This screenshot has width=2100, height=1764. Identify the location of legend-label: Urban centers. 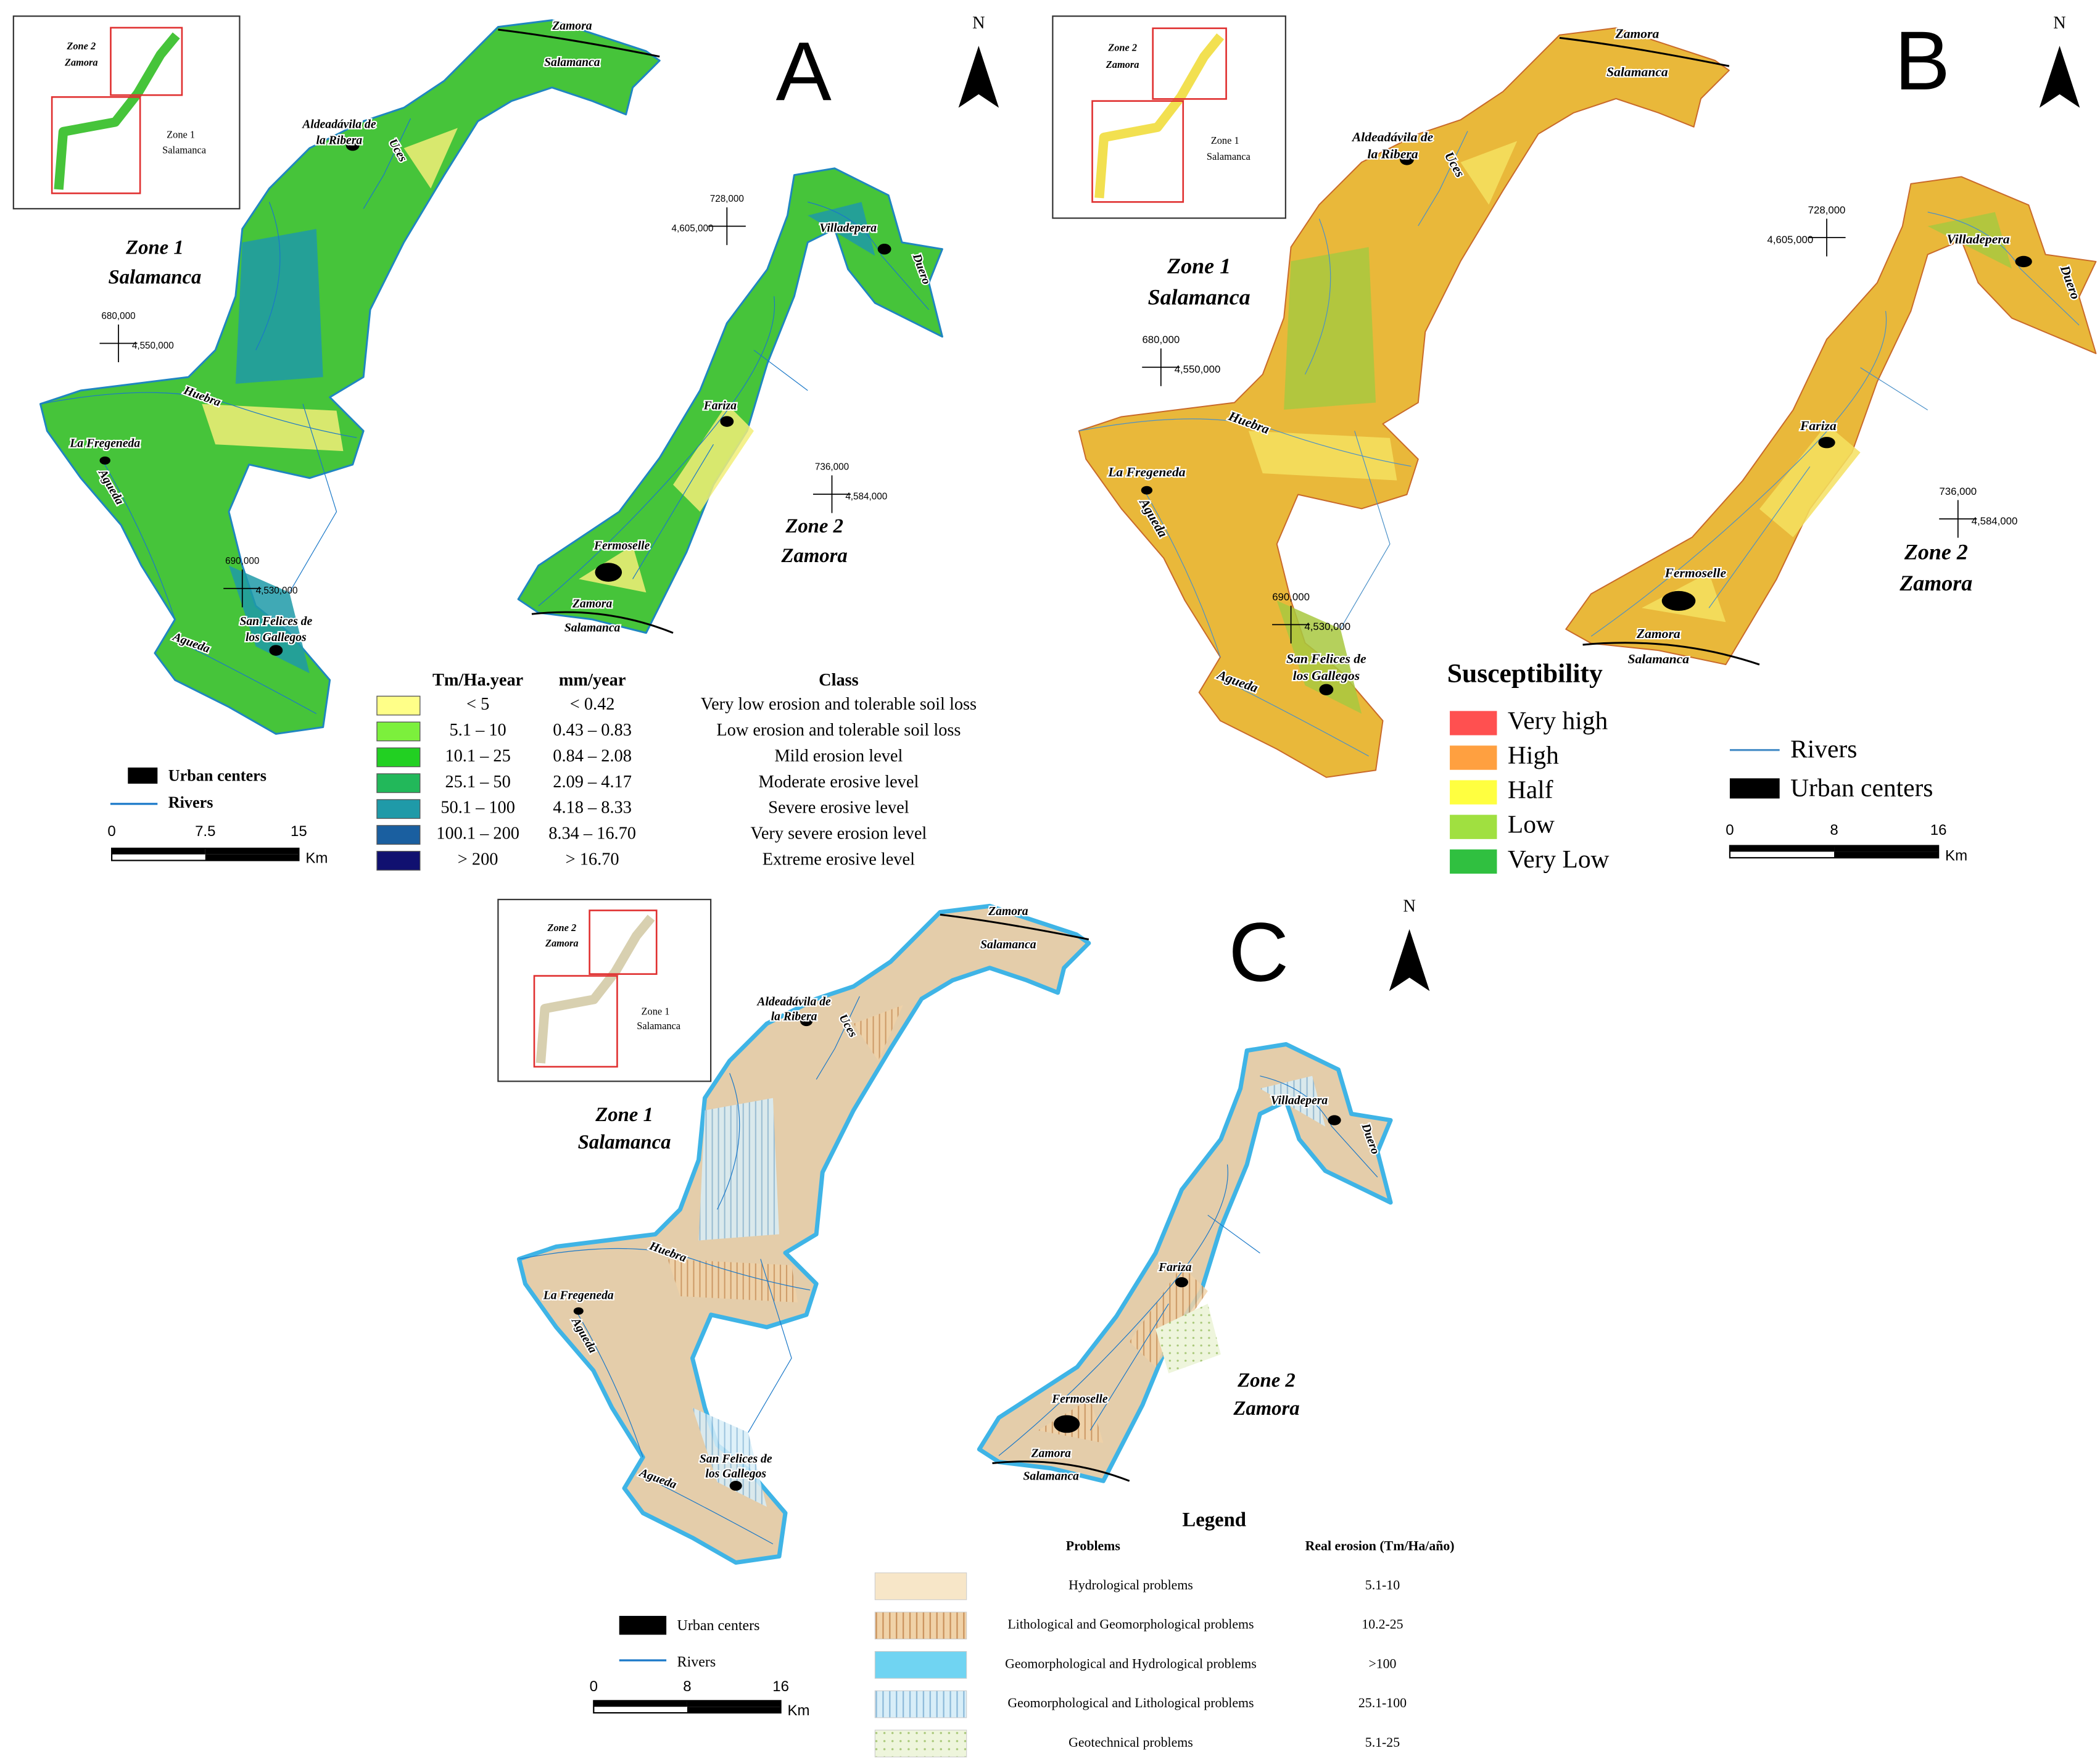
(718, 1626).